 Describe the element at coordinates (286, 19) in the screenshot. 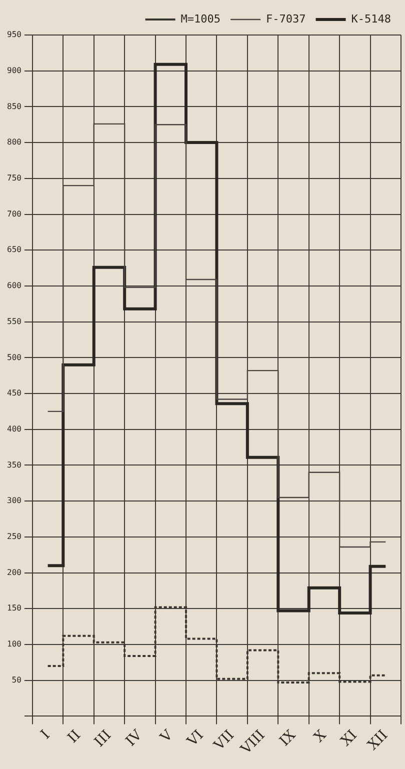

I see `legend-label: F-7037` at that location.